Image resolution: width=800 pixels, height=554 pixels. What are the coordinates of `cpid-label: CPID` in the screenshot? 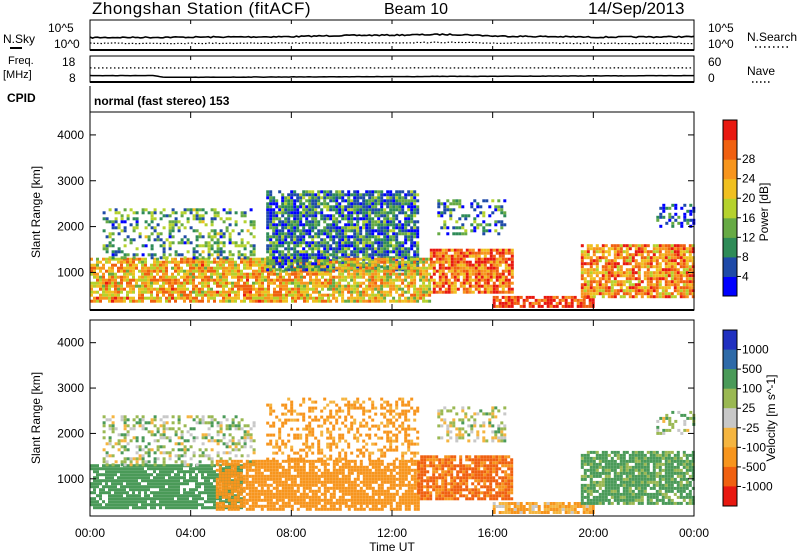 It's located at (21, 98).